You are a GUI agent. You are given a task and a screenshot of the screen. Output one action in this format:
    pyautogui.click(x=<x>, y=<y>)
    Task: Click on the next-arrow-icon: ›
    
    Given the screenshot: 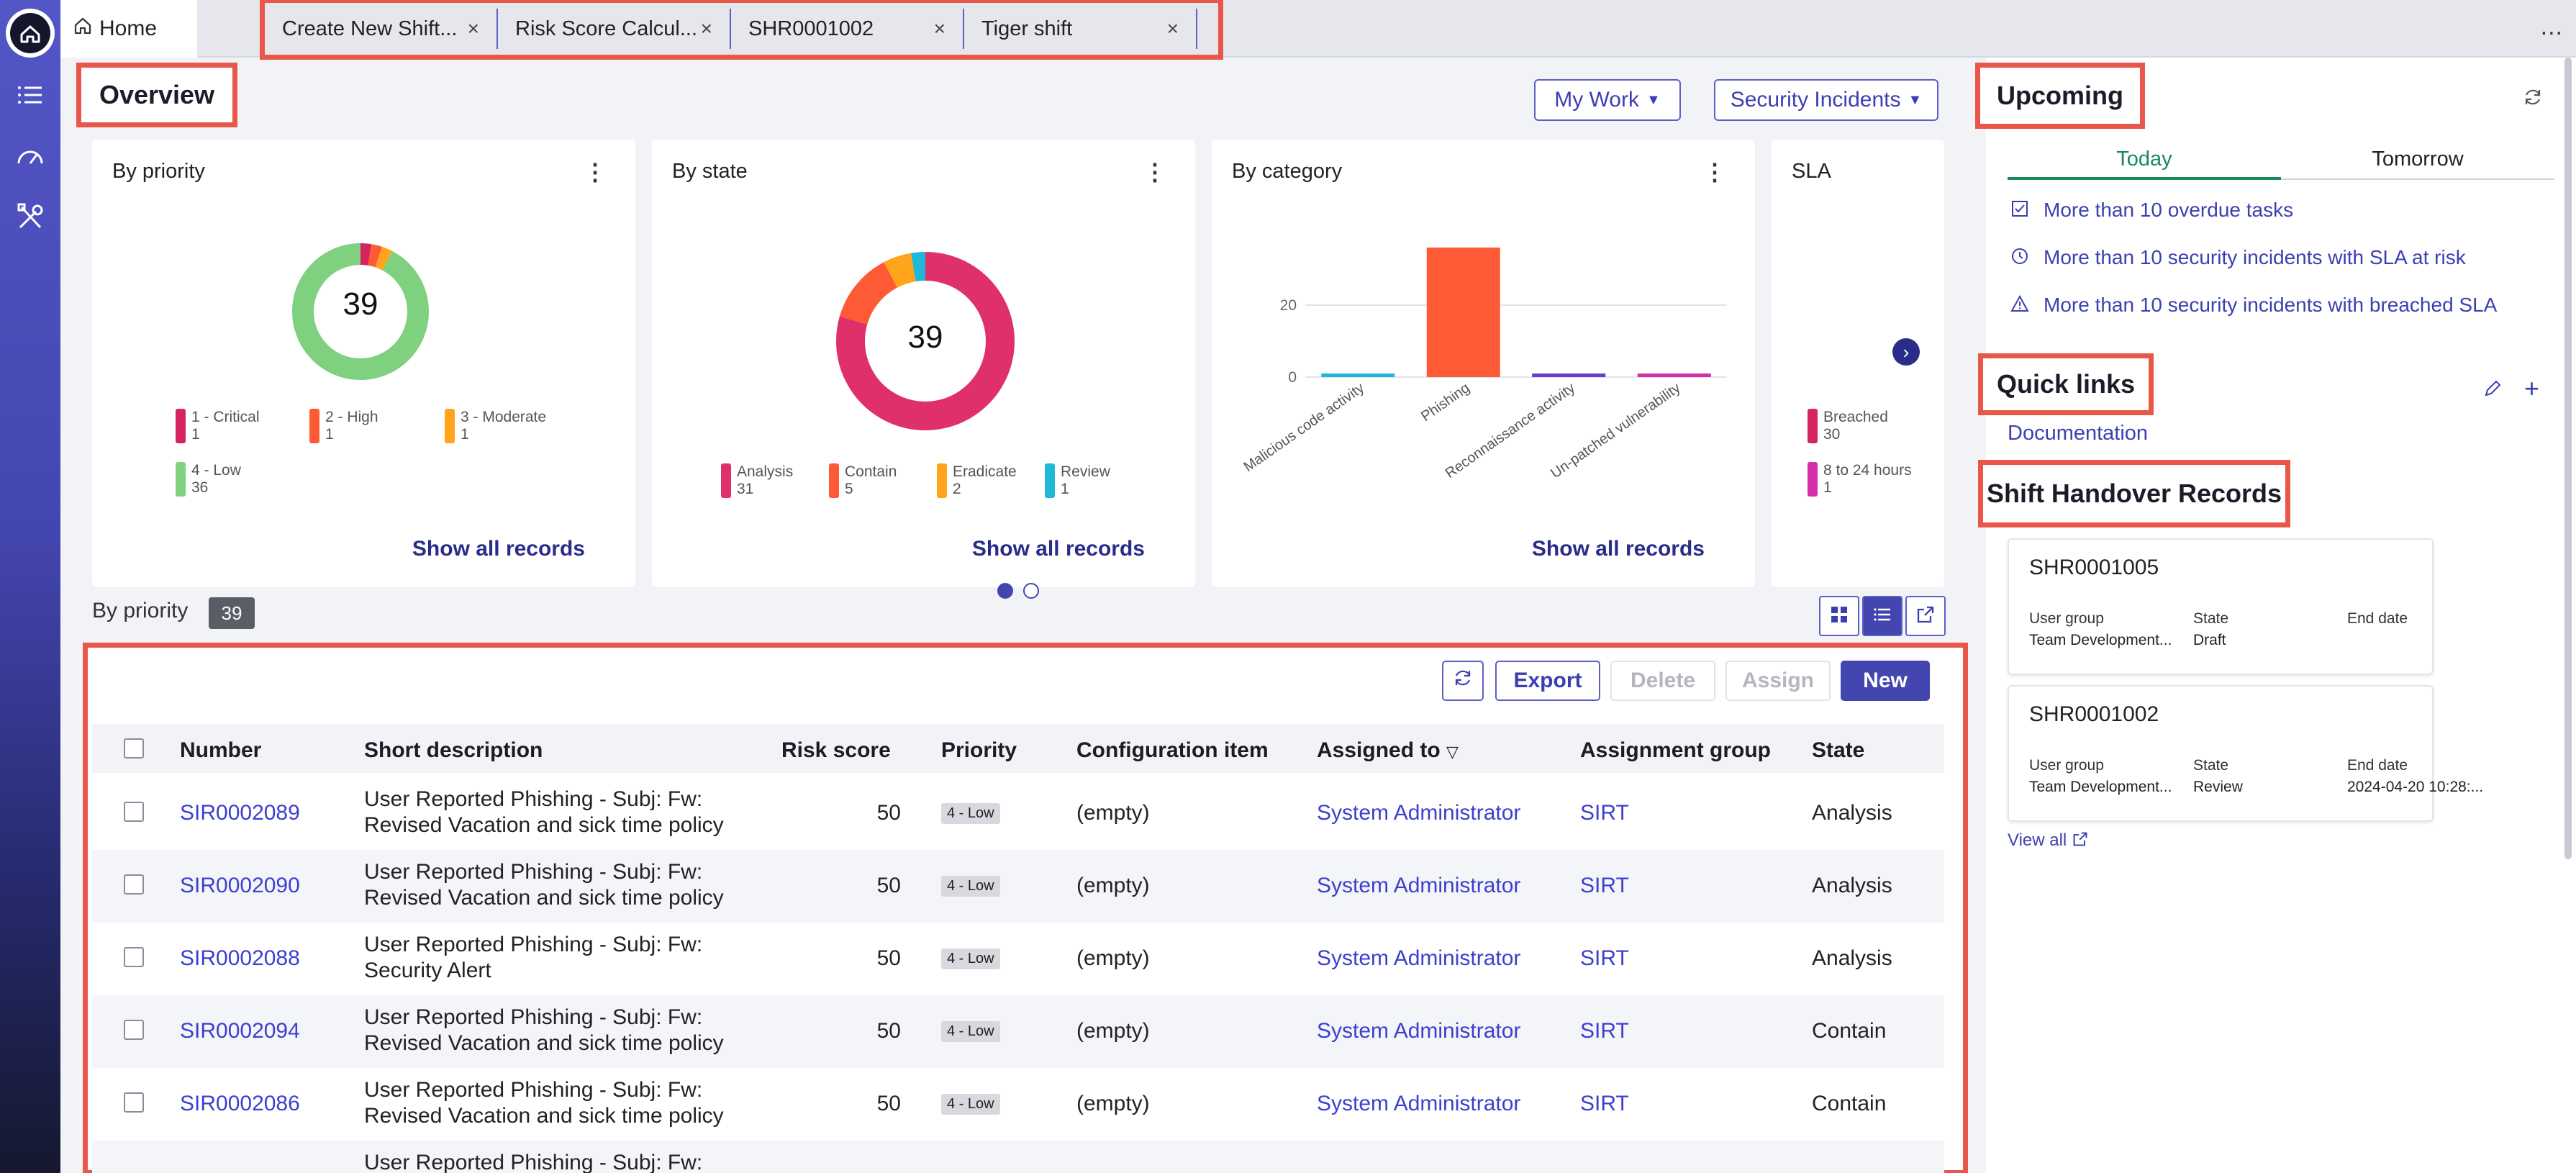 What is the action you would take?
    pyautogui.click(x=1906, y=352)
    